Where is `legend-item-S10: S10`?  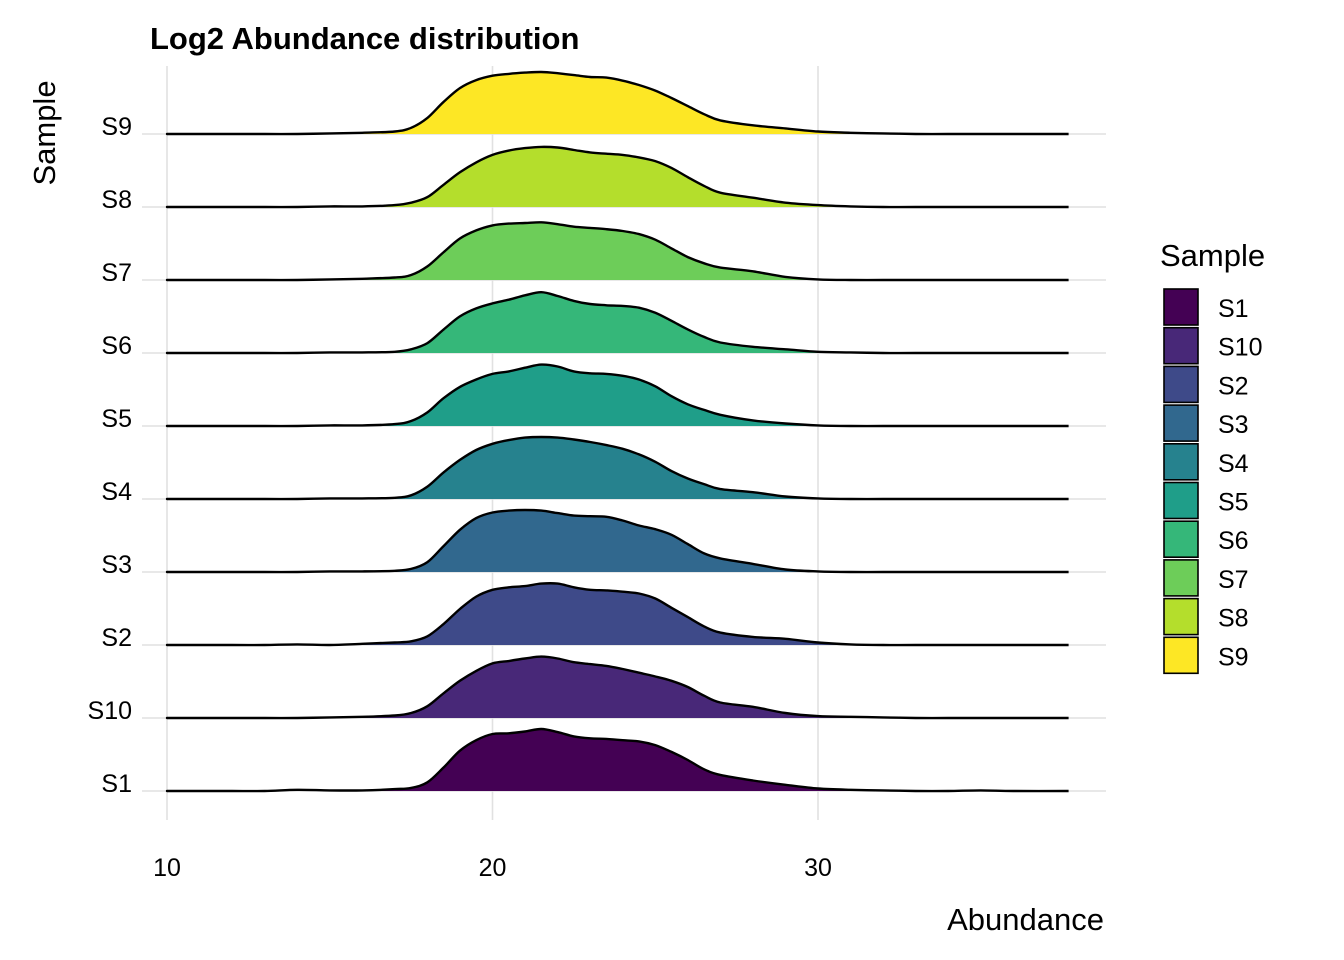
legend-item-S10: S10 is located at coordinates (1212, 345).